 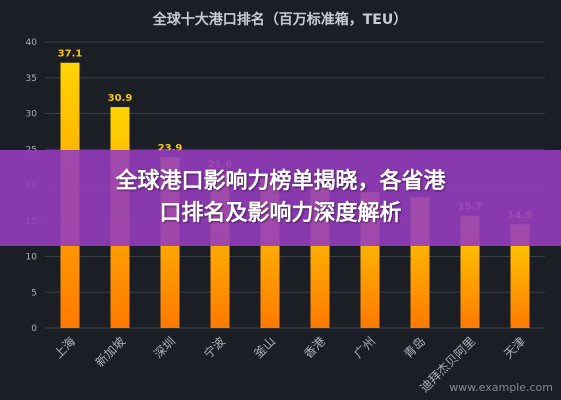 What do you see at coordinates (280, 213) in the screenshot?
I see `headline-line-2: 口排名及影响力深度解析` at bounding box center [280, 213].